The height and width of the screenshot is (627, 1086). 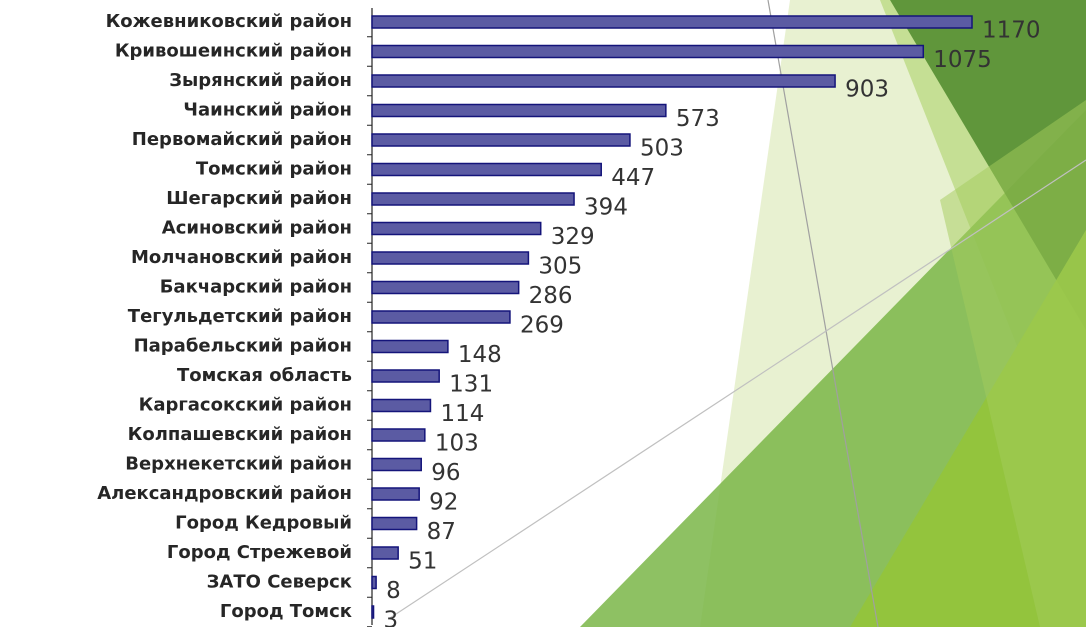 What do you see at coordinates (263, 523) in the screenshot?
I see `category-label: Город Кедровый` at bounding box center [263, 523].